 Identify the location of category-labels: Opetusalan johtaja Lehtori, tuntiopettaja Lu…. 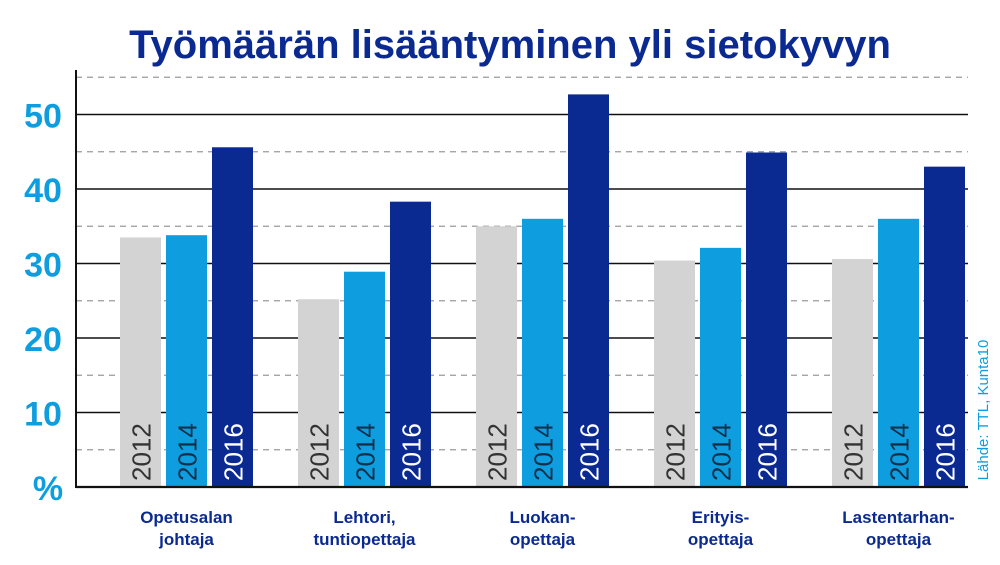
(547, 528).